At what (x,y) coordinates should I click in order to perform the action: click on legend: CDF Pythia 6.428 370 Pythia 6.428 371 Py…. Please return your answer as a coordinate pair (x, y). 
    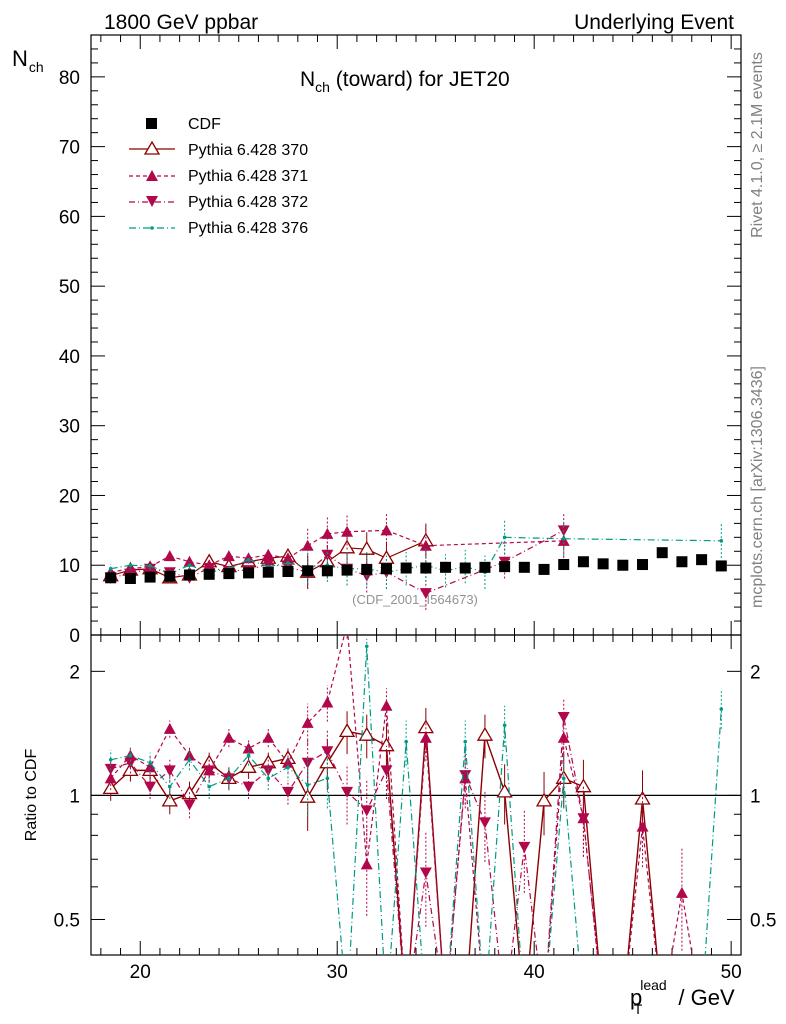
    Looking at the image, I should click on (218, 176).